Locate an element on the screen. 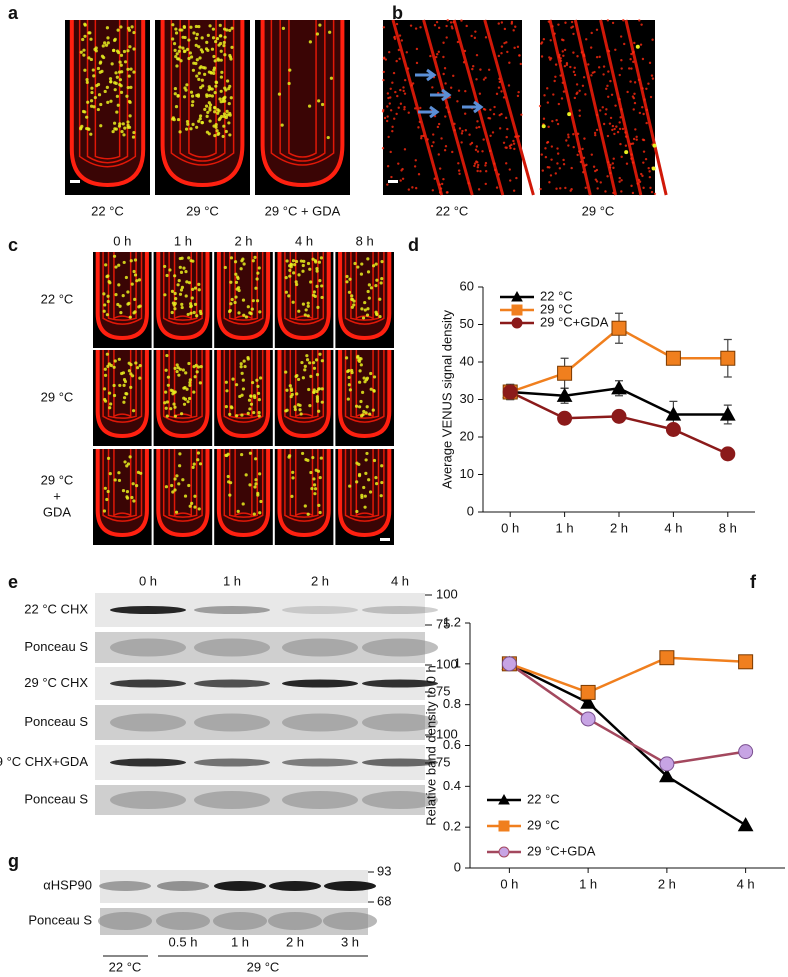 Image resolution: width=788 pixels, height=977 pixels. mw-marker: 93 is located at coordinates (384, 870).